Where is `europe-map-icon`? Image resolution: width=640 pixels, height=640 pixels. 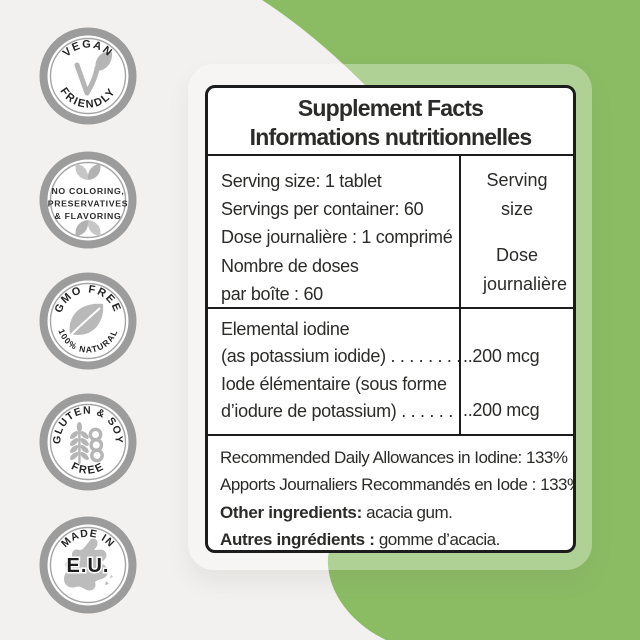 europe-map-icon is located at coordinates (88, 564).